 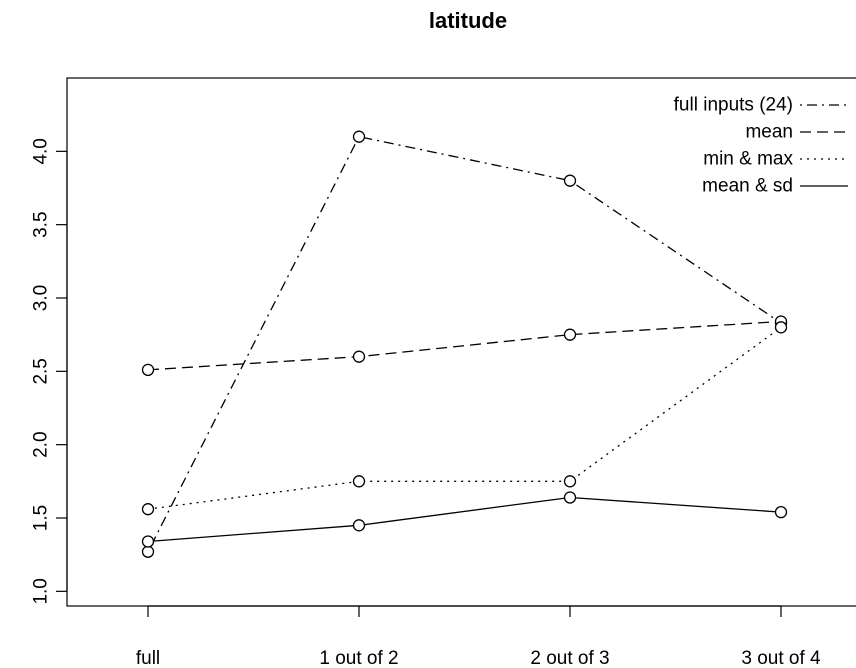 I want to click on legend-label: full inputs (24), so click(x=733, y=105).